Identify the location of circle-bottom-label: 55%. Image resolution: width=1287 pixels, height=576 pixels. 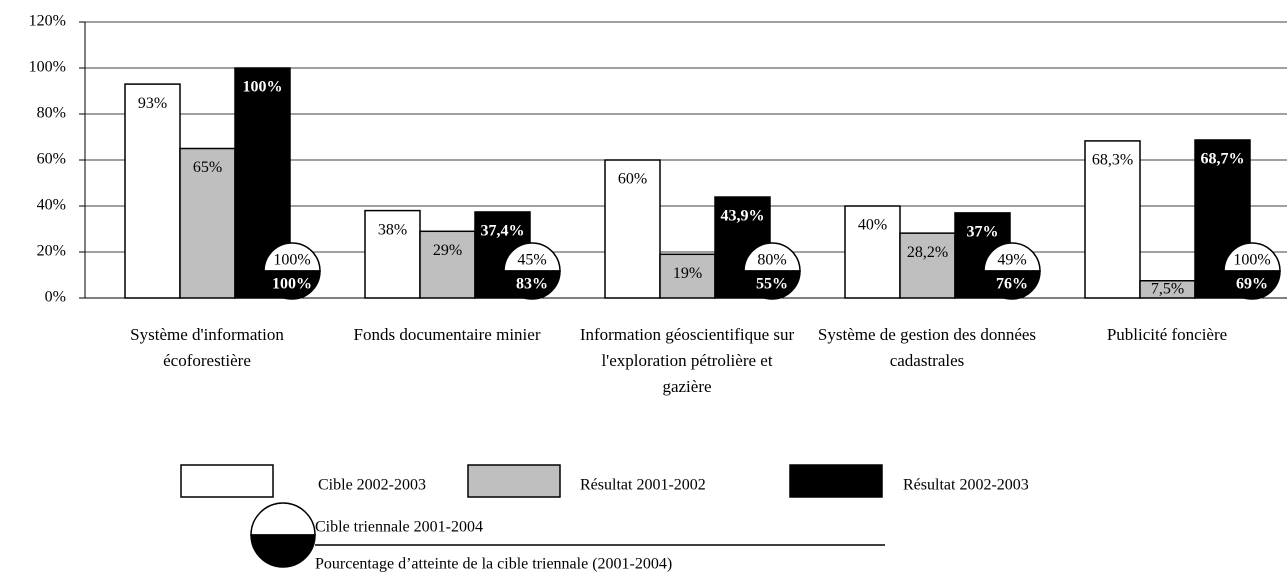
(772, 284).